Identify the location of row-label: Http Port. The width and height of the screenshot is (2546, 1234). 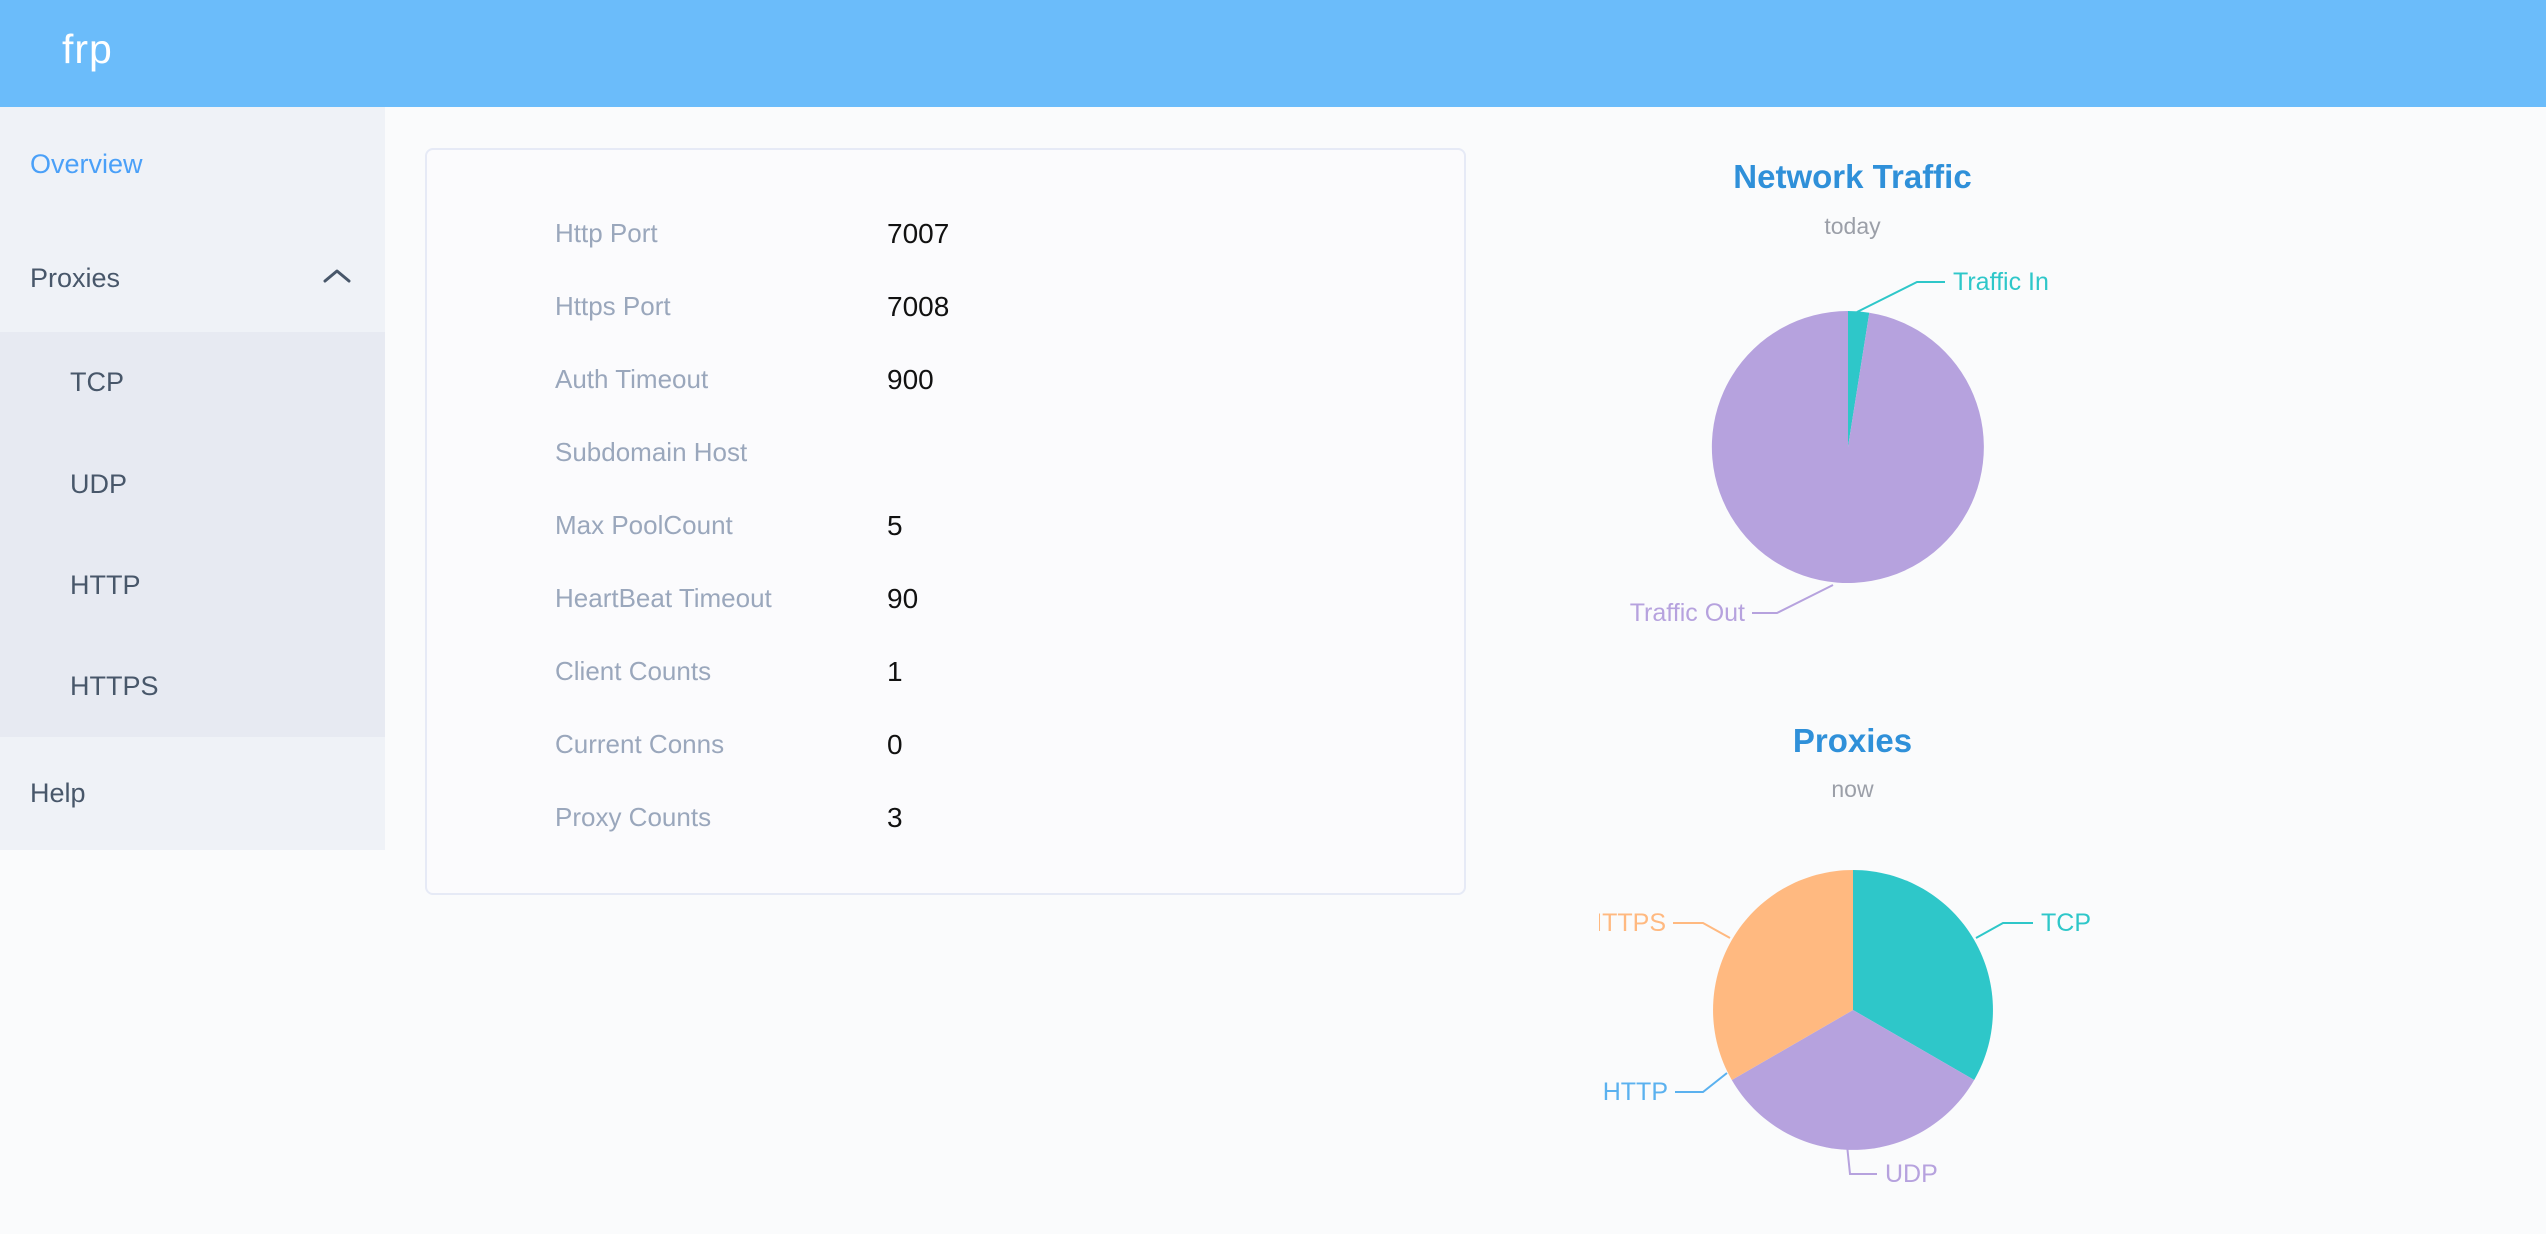
(606, 233).